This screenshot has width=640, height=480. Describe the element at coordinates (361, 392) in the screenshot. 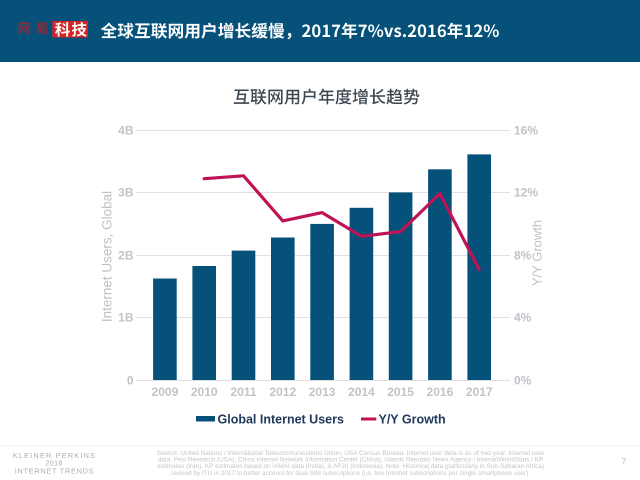

I see `svg-text: 2014` at that location.